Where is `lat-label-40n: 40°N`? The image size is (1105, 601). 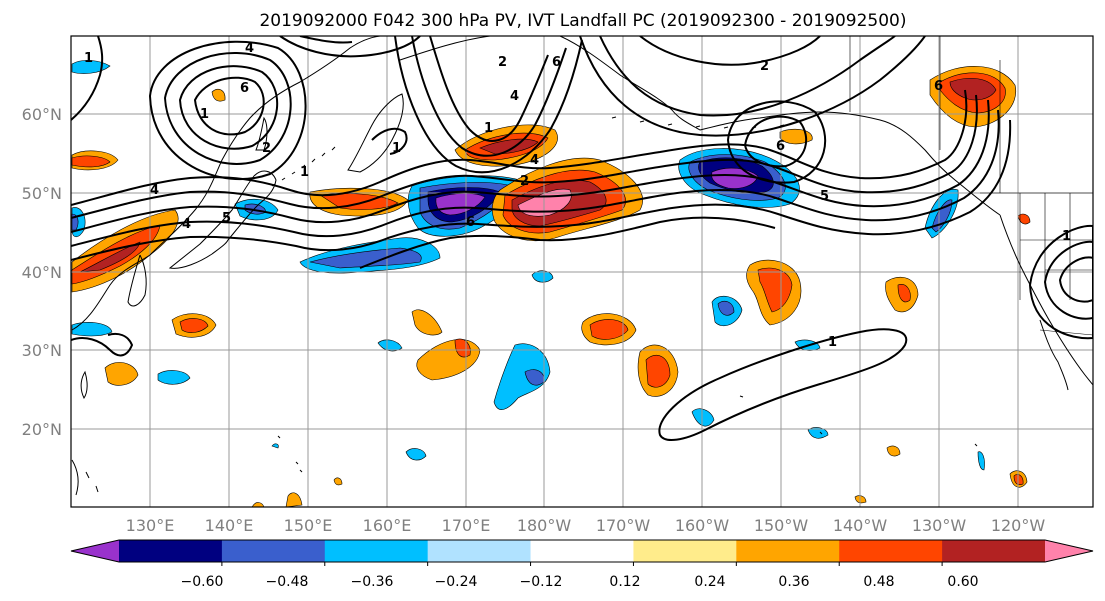
lat-label-40n: 40°N is located at coordinates (42, 272).